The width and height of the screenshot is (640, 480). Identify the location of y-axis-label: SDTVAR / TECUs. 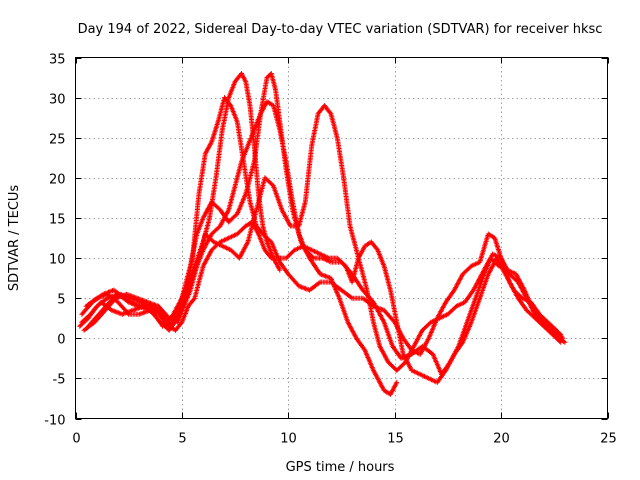
(14, 238).